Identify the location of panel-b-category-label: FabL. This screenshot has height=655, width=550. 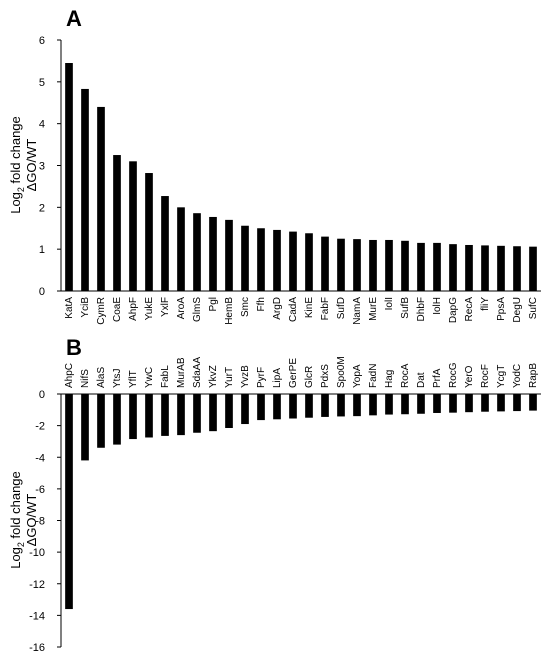
(165, 376).